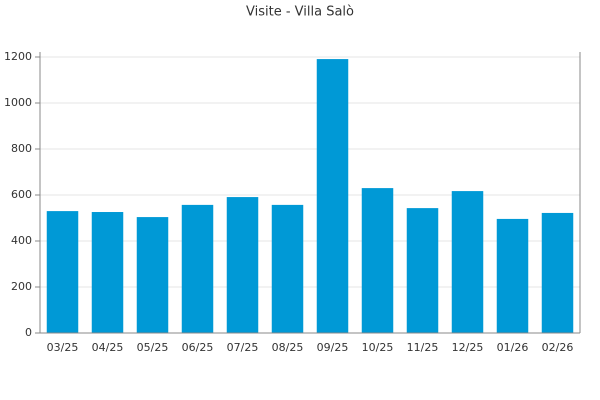 This screenshot has width=600, height=400. I want to click on x-tick-label: 10/25, so click(378, 347).